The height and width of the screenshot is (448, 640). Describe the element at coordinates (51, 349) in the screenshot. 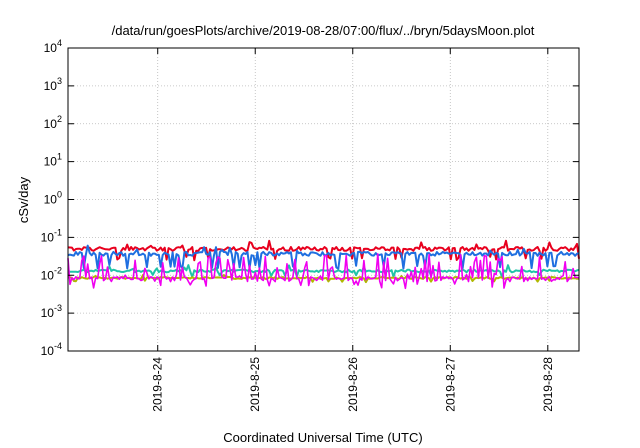

I see `y-tick-label: 10⁻⁴` at that location.